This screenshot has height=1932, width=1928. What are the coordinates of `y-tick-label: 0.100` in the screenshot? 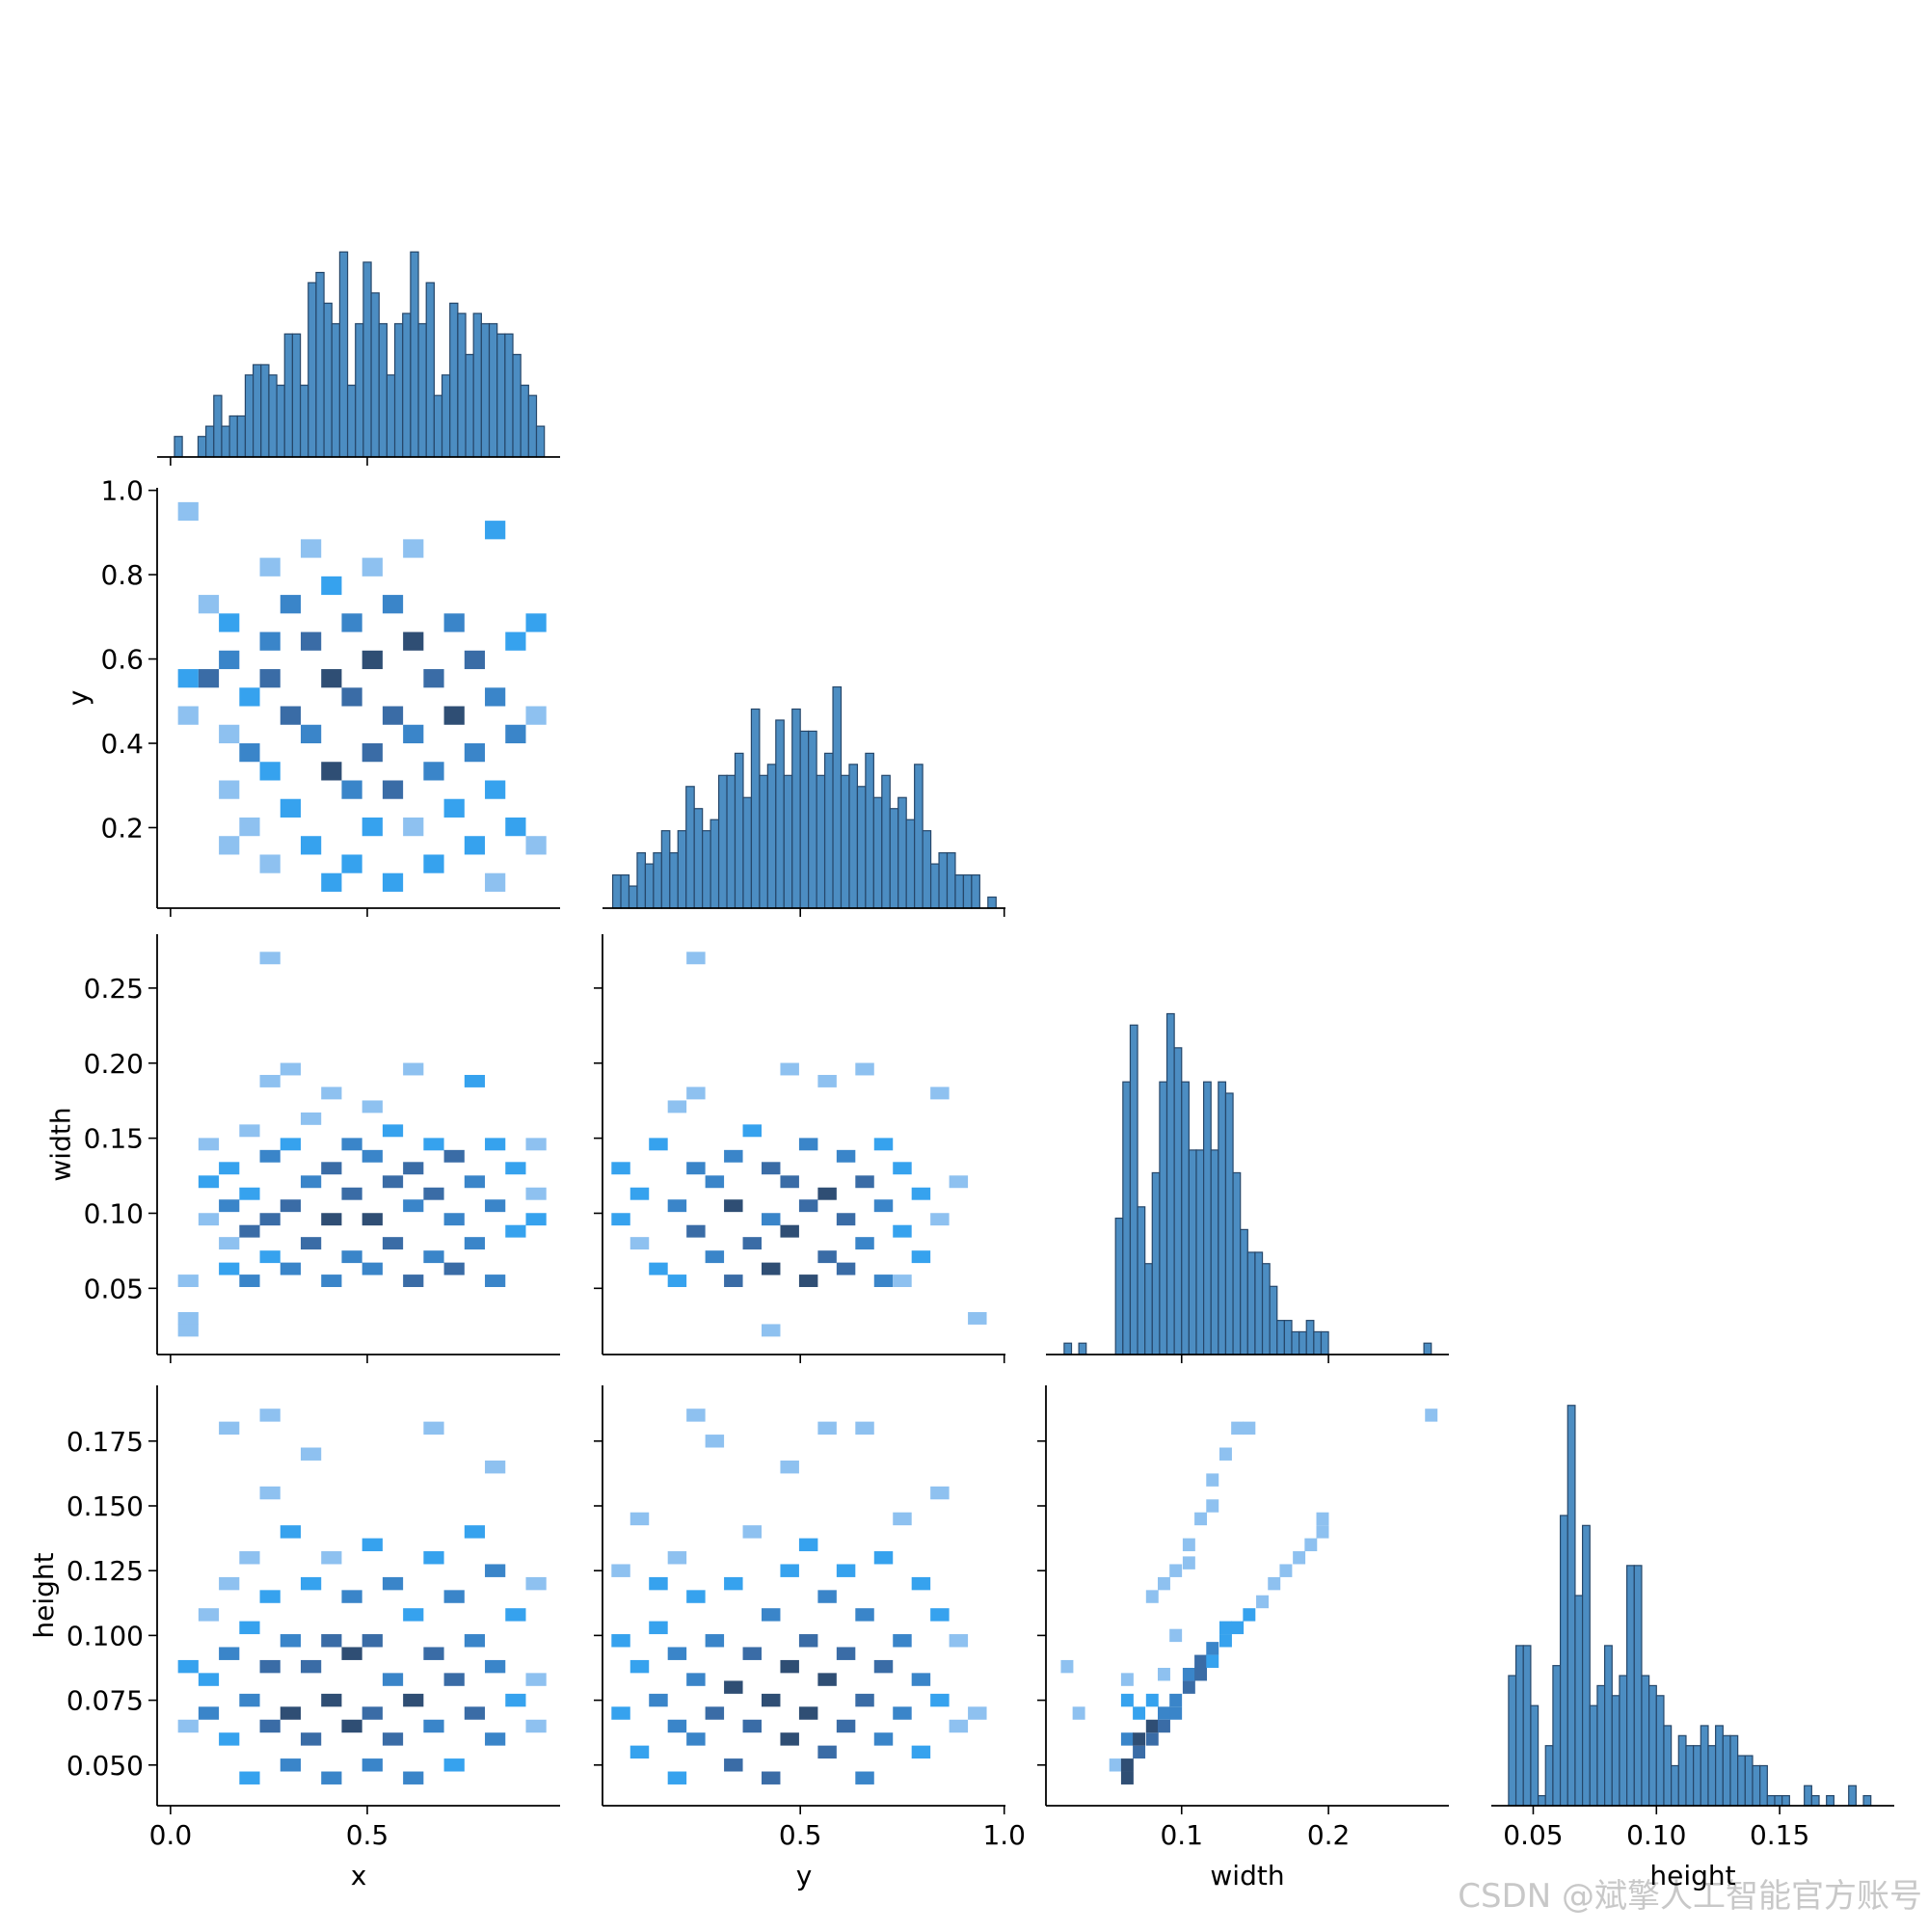 It's located at (105, 1636).